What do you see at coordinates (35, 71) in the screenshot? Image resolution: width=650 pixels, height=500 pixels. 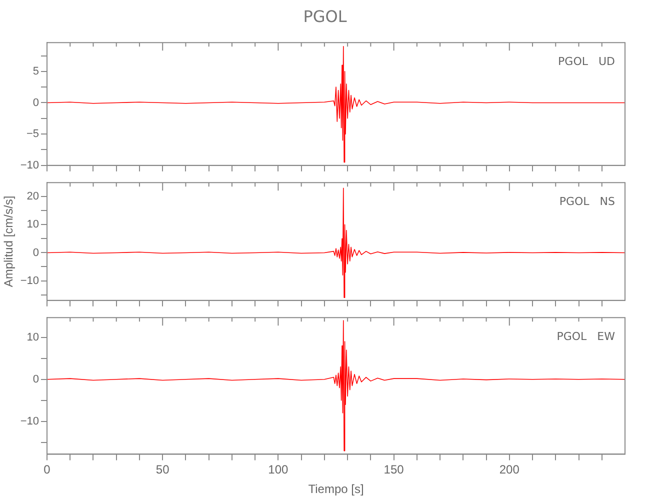 I see `y-tick-label: 5` at bounding box center [35, 71].